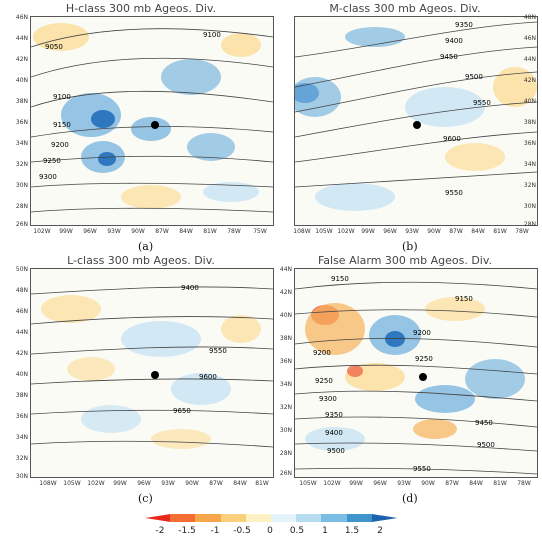 This screenshot has height=550, width=542. Describe the element at coordinates (182, 411) in the screenshot. I see `contour-label: 9650` at that location.